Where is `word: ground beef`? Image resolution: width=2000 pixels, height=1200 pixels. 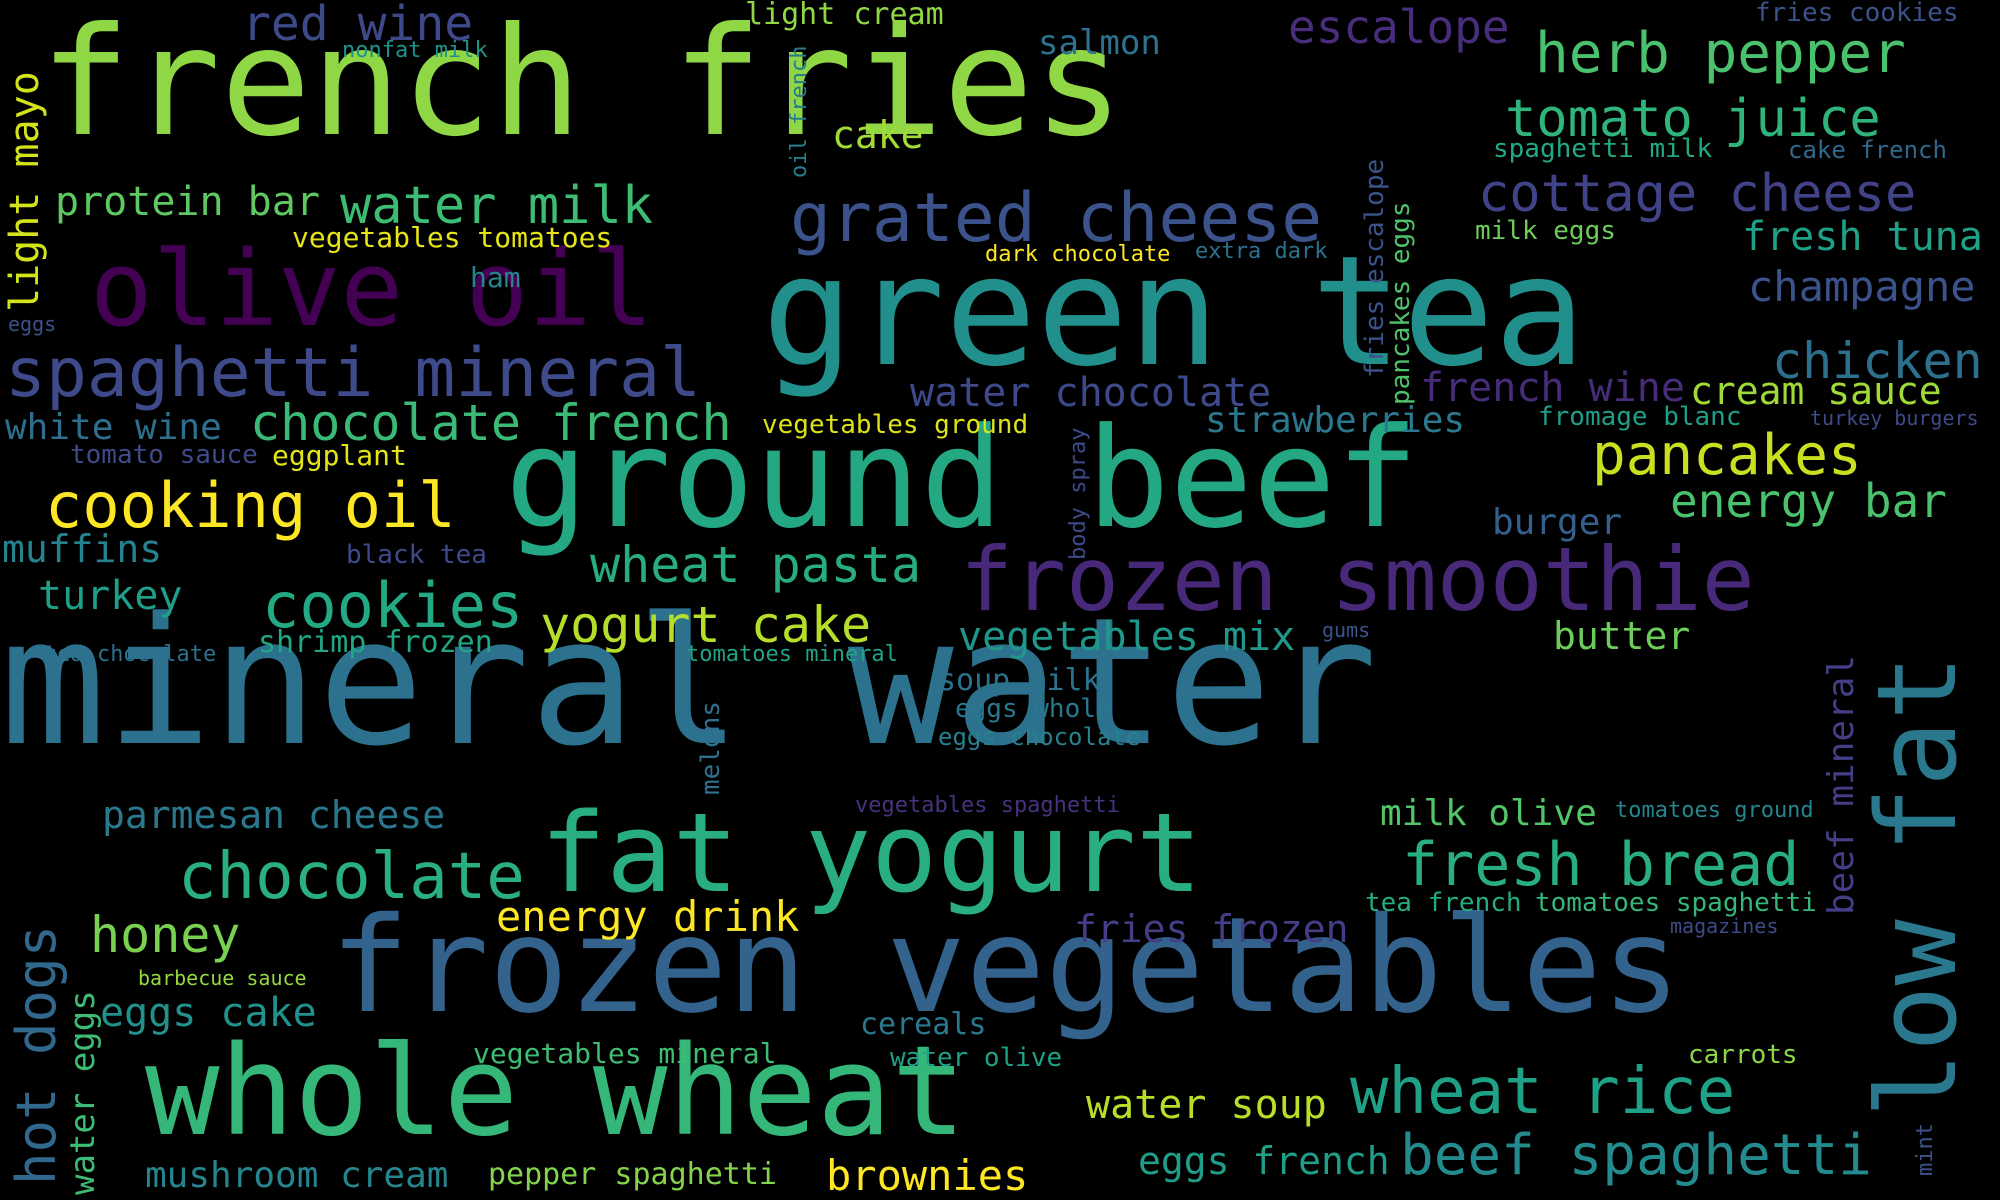 word: ground beef is located at coordinates (962, 478).